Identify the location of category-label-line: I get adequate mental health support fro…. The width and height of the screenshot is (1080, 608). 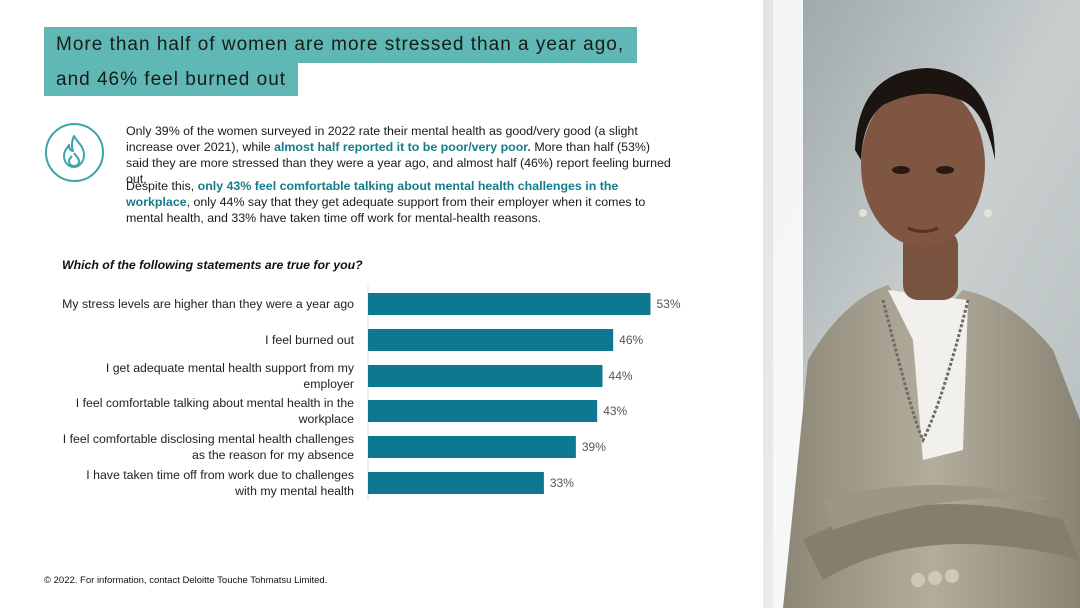
(229, 368).